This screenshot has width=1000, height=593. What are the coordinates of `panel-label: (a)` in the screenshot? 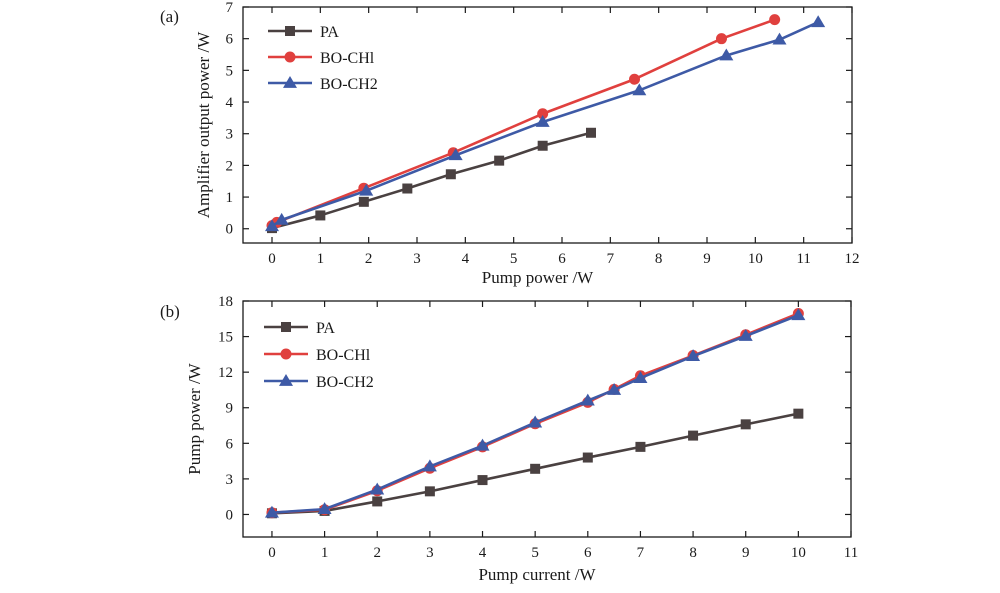 It's located at (169, 16).